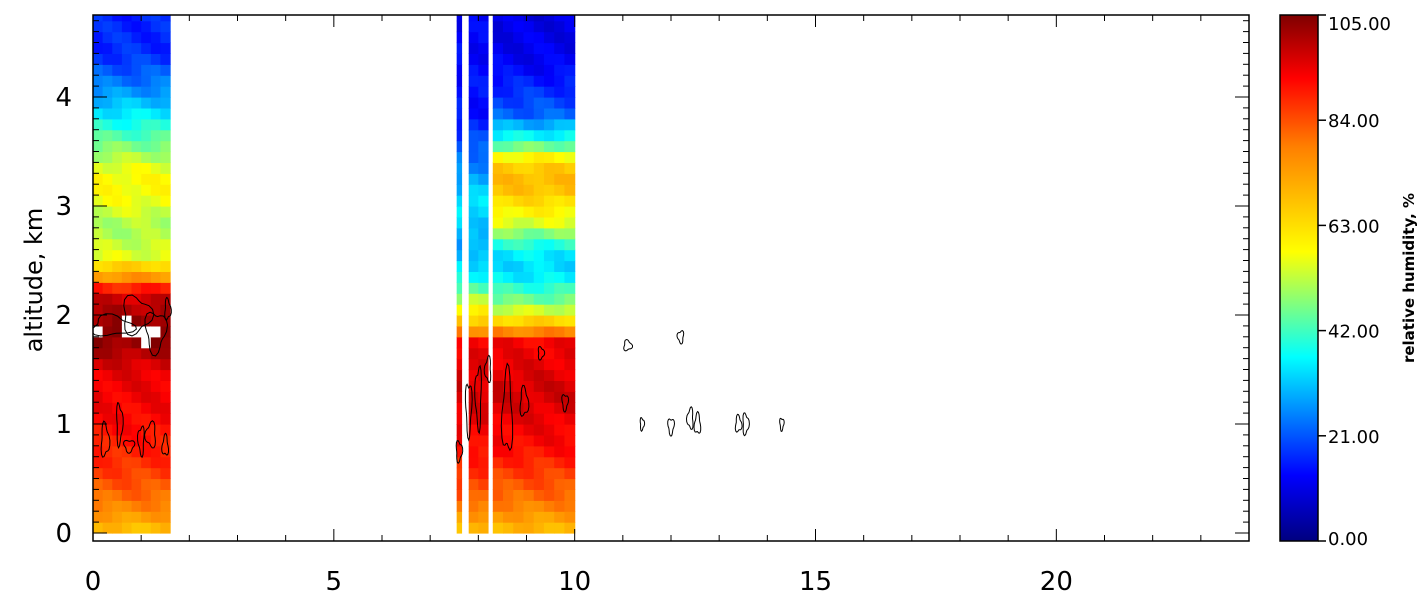 The width and height of the screenshot is (1422, 596). I want to click on colorbar-title: relative humidity, %, so click(1409, 278).